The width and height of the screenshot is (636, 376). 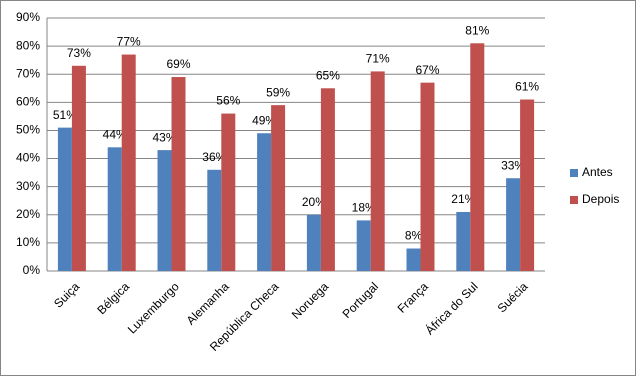 What do you see at coordinates (328, 75) in the screenshot?
I see `data-label: 65%` at bounding box center [328, 75].